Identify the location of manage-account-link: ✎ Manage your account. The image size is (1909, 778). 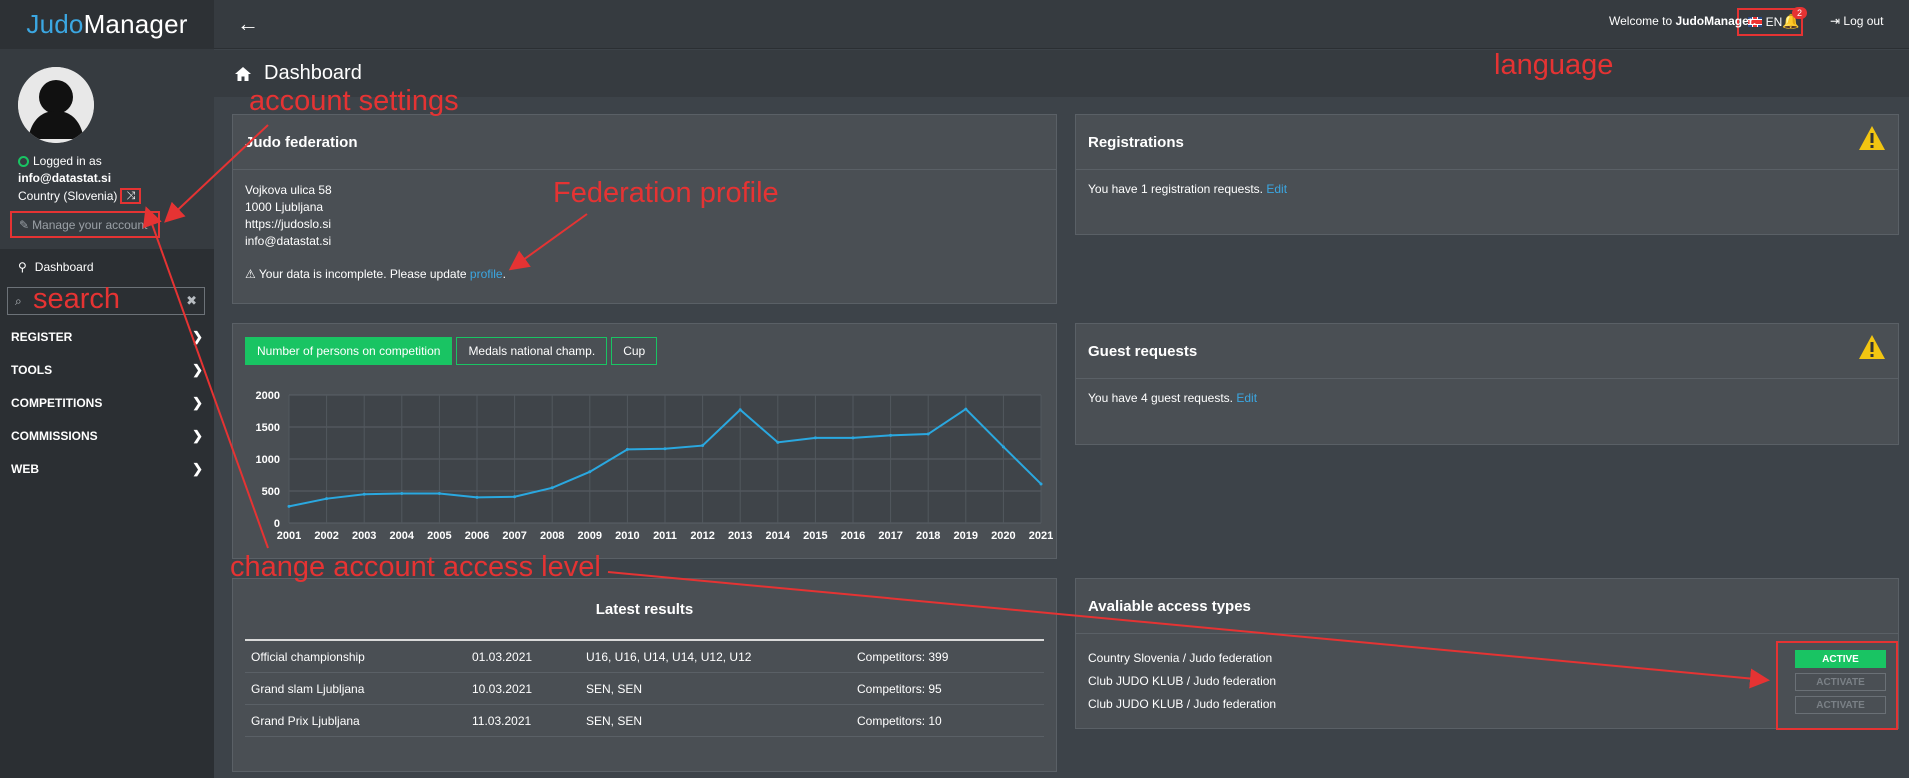
(85, 224).